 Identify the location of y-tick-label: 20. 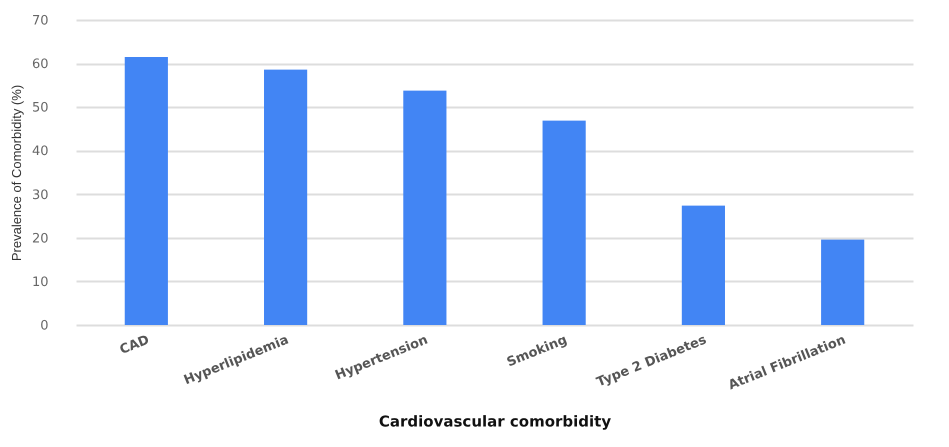
(40, 238).